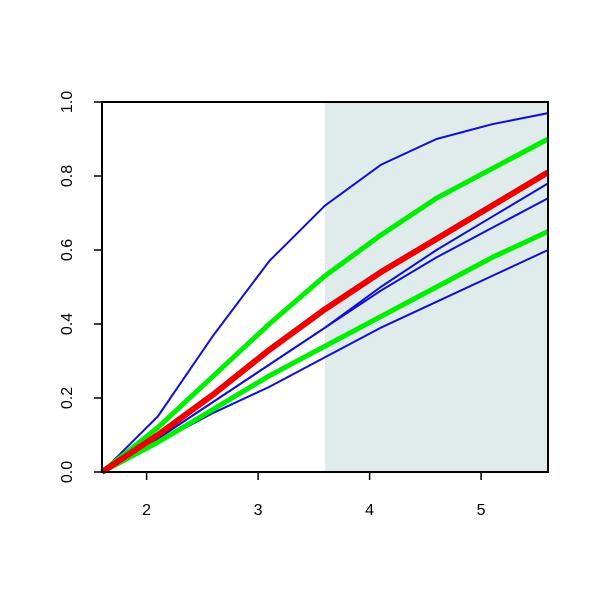  I want to click on x-tick-label: 2, so click(146, 510).